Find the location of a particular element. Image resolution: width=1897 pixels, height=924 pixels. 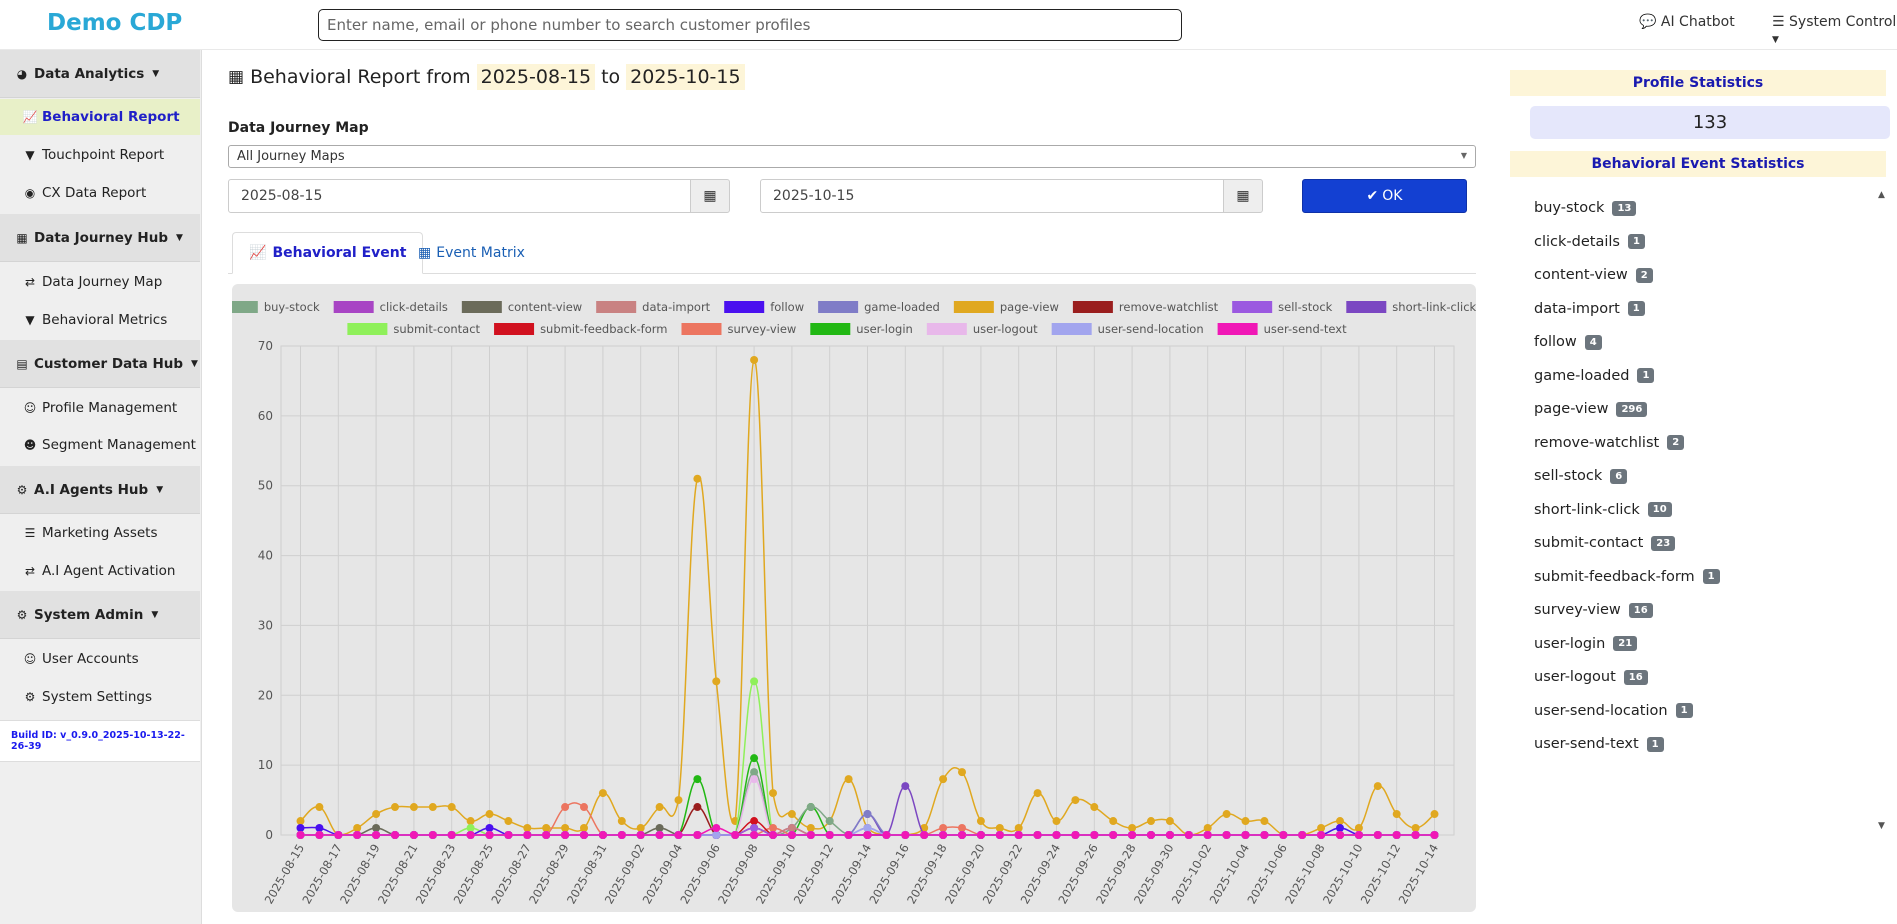

system-control-menu: ☰ System Control ▼ is located at coordinates (1834, 30).